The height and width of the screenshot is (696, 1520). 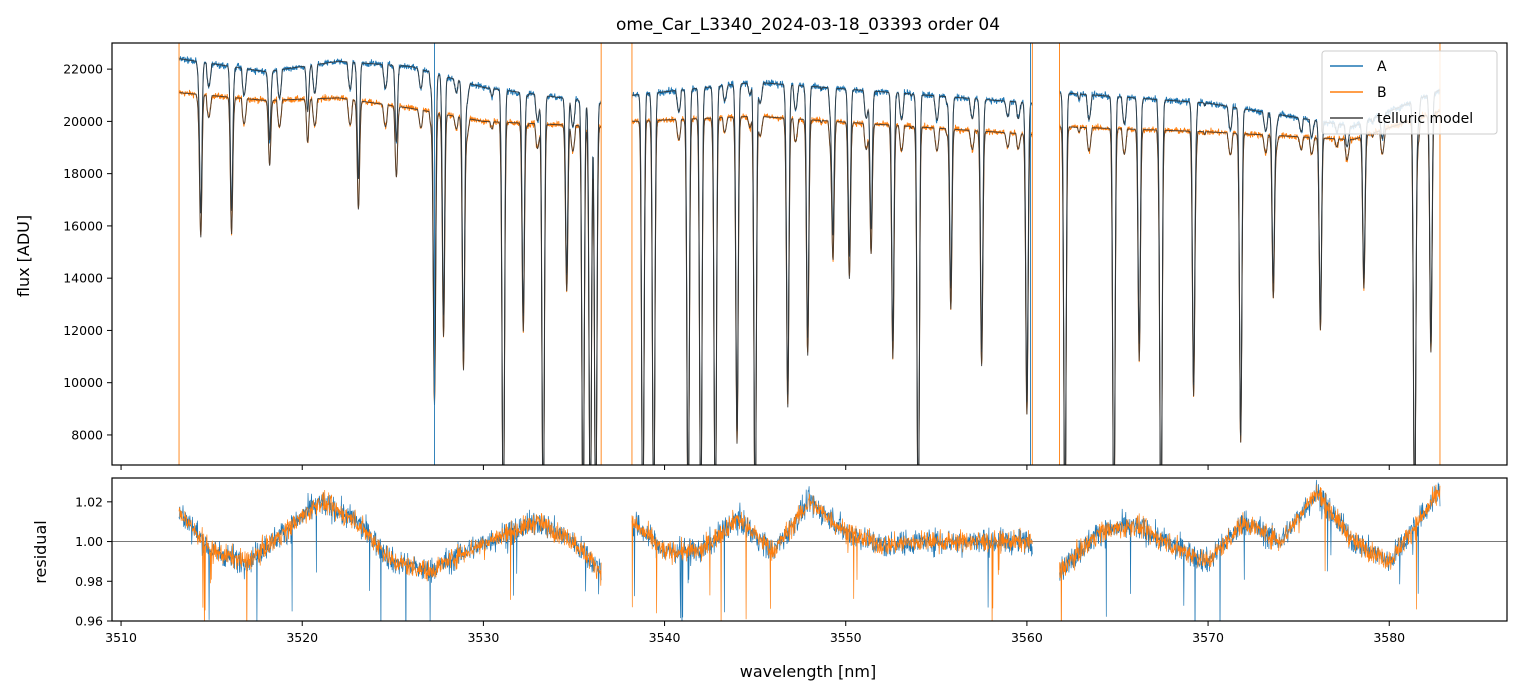 I want to click on residual-y-ticks: 0.96 0.98 1.00 1.02, so click(x=93, y=561).